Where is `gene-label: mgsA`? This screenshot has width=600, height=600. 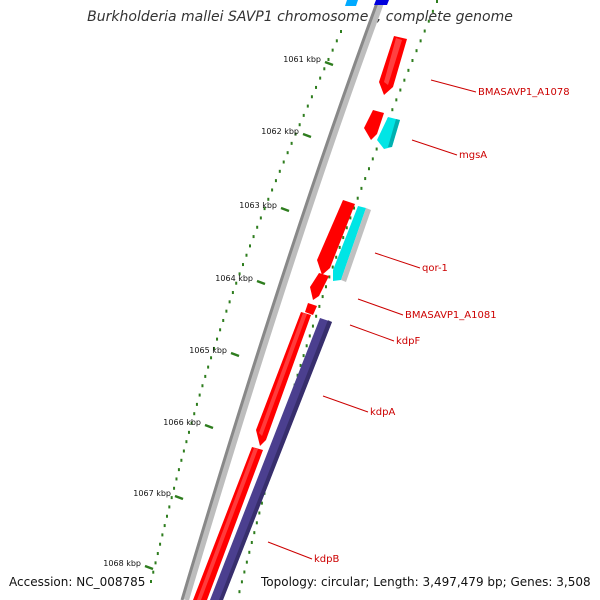 gene-label: mgsA is located at coordinates (473, 155).